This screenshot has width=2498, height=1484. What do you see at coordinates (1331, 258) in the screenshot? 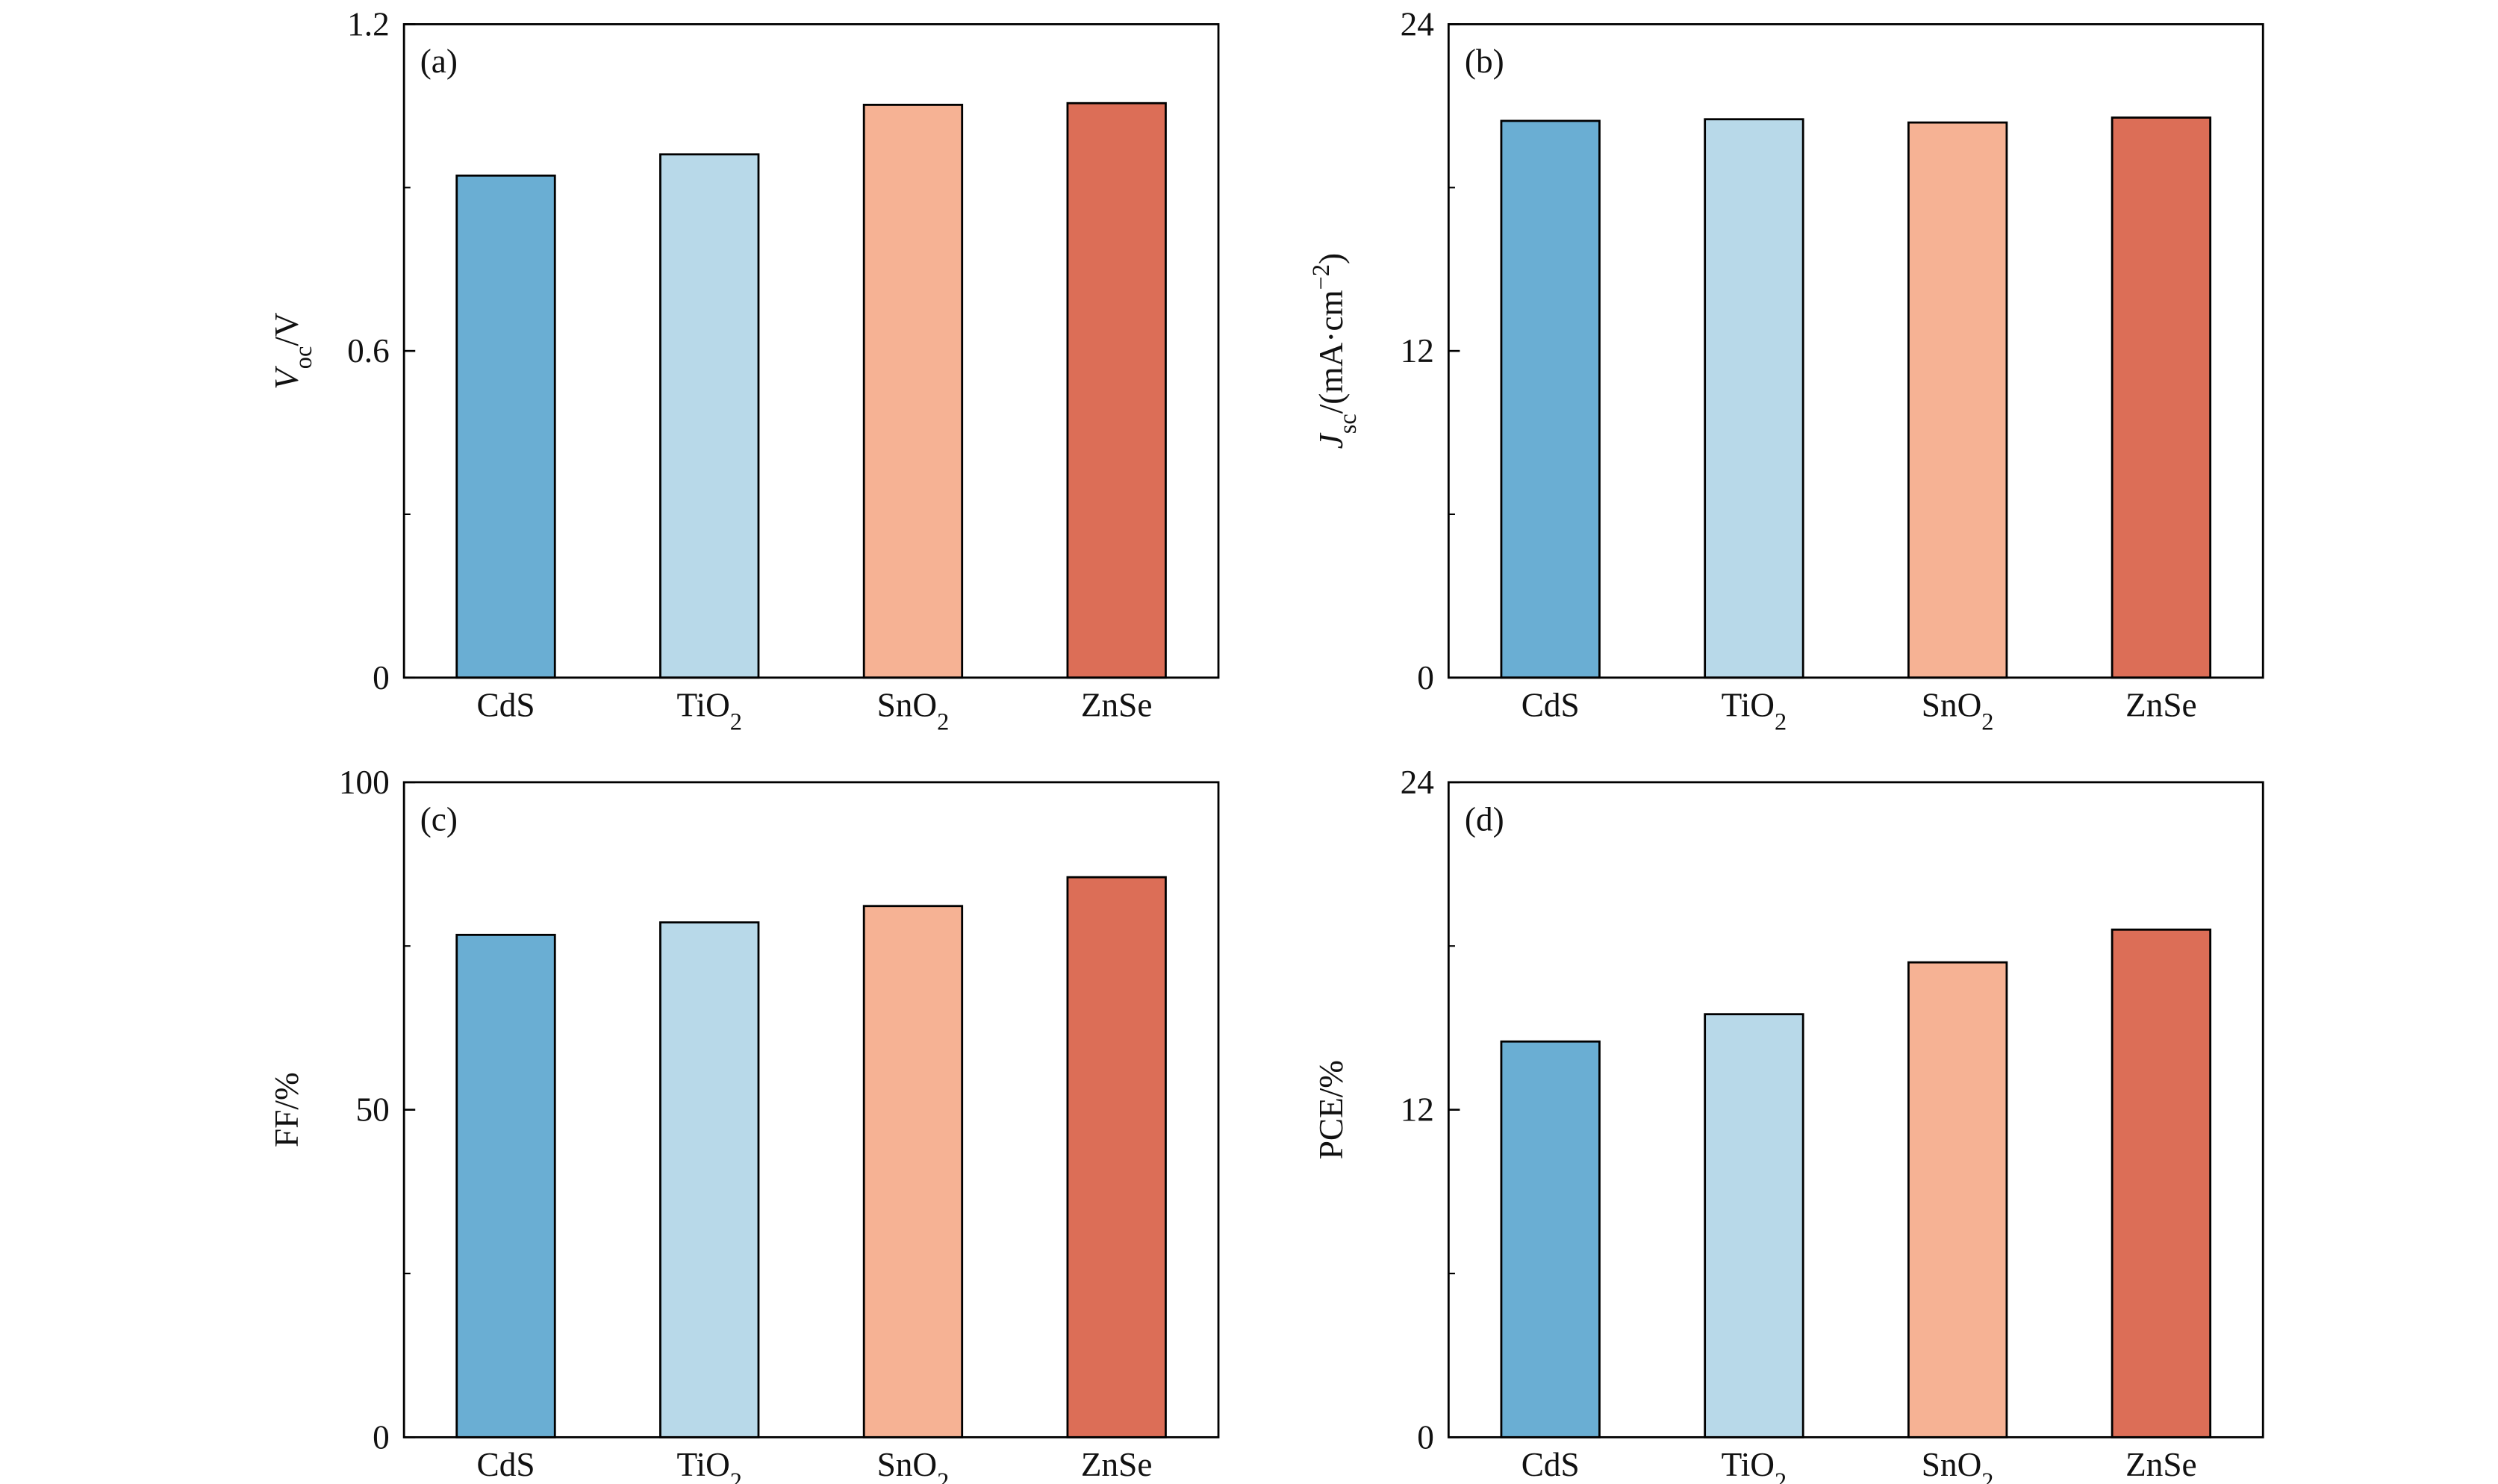
I see `y-label-part: )` at bounding box center [1331, 258].